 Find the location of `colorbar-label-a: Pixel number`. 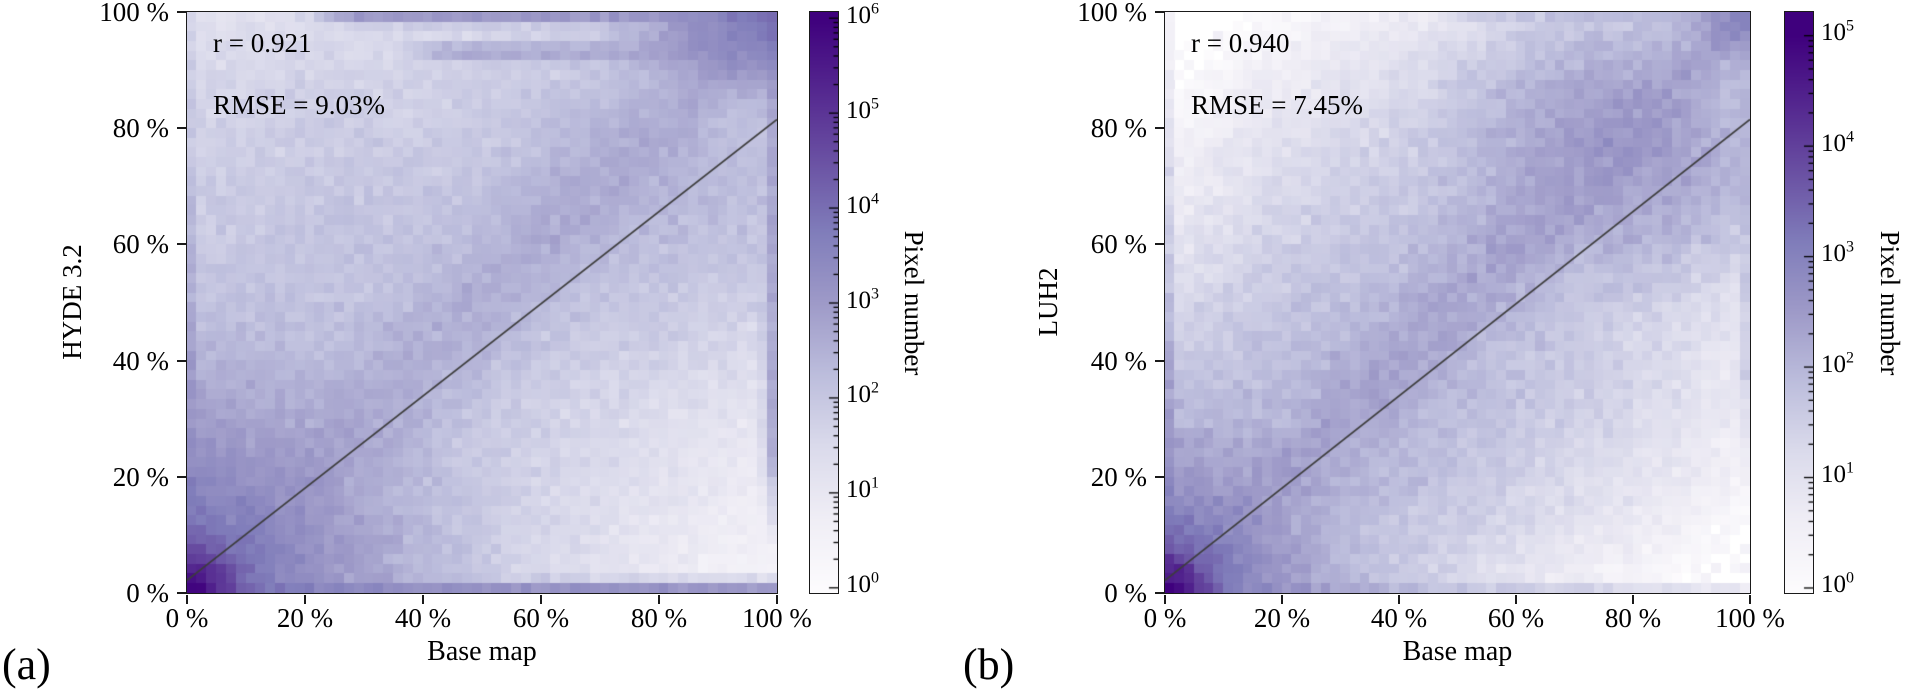

colorbar-label-a: Pixel number is located at coordinates (914, 303).